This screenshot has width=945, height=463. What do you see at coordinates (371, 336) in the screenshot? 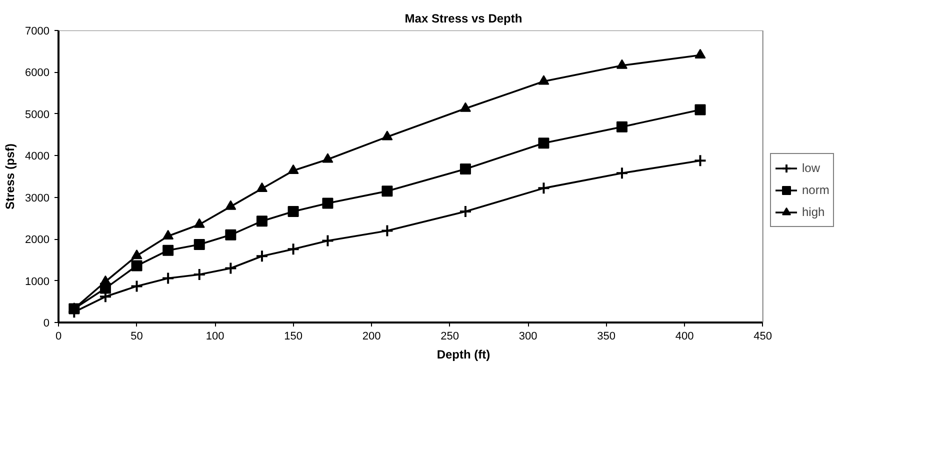
I see `x-tick-label: 200` at bounding box center [371, 336].